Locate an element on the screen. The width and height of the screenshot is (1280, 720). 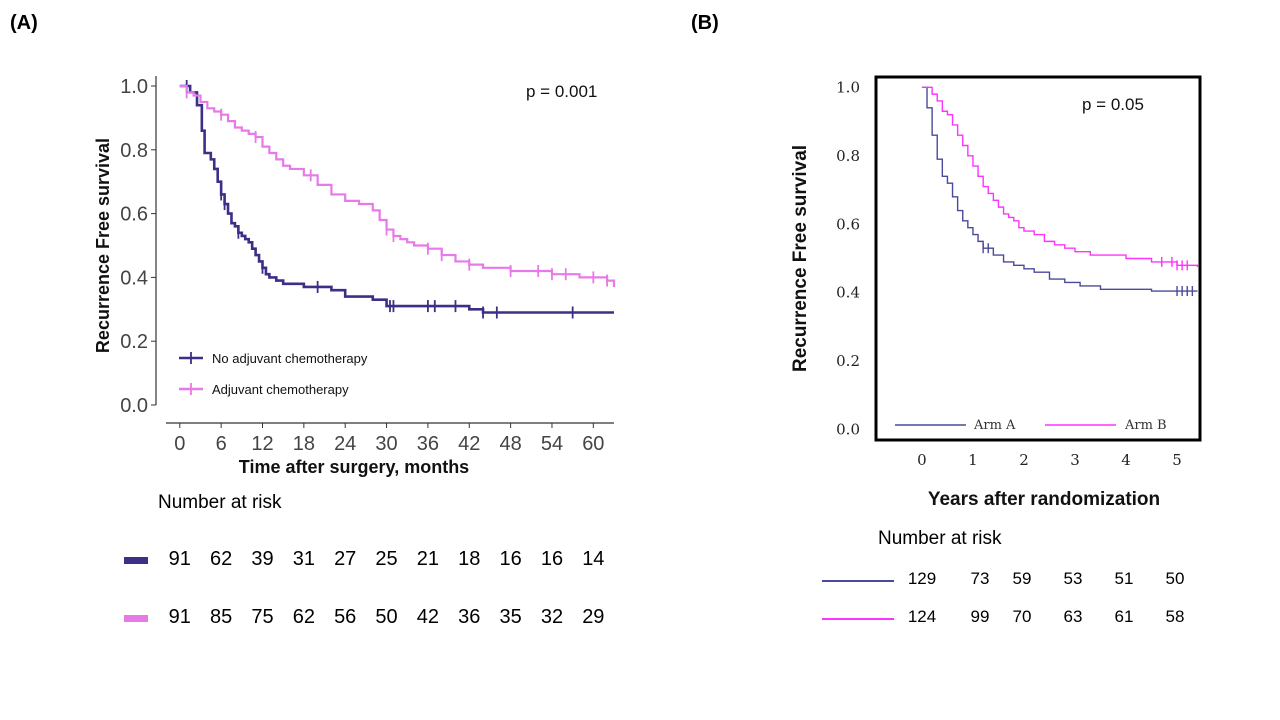
x-tick-label: 4 is located at coordinates (1126, 460).